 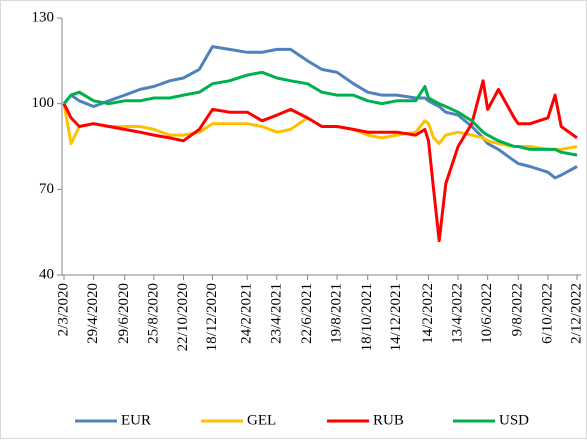 What do you see at coordinates (153, 313) in the screenshot?
I see `x-tick-label: 25/8/2020` at bounding box center [153, 313].